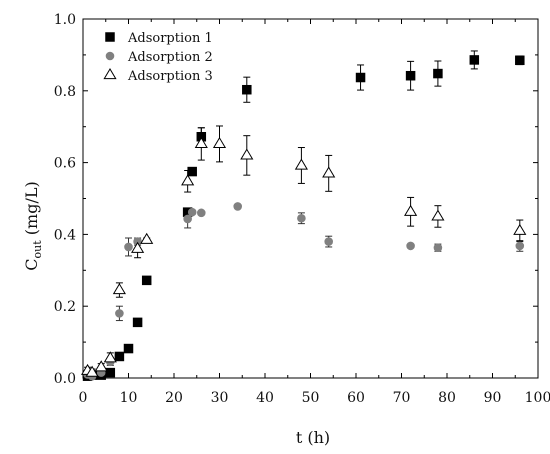  What do you see at coordinates (265, 398) in the screenshot?
I see `x-tick-label: 40` at bounding box center [265, 398].